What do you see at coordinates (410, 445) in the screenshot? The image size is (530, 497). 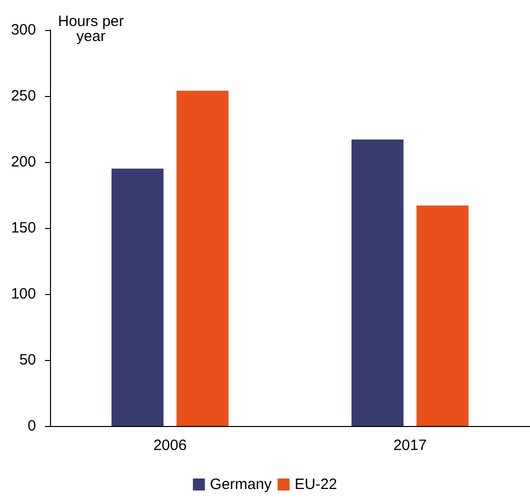 I see `x-tick-label: 2017` at bounding box center [410, 445].